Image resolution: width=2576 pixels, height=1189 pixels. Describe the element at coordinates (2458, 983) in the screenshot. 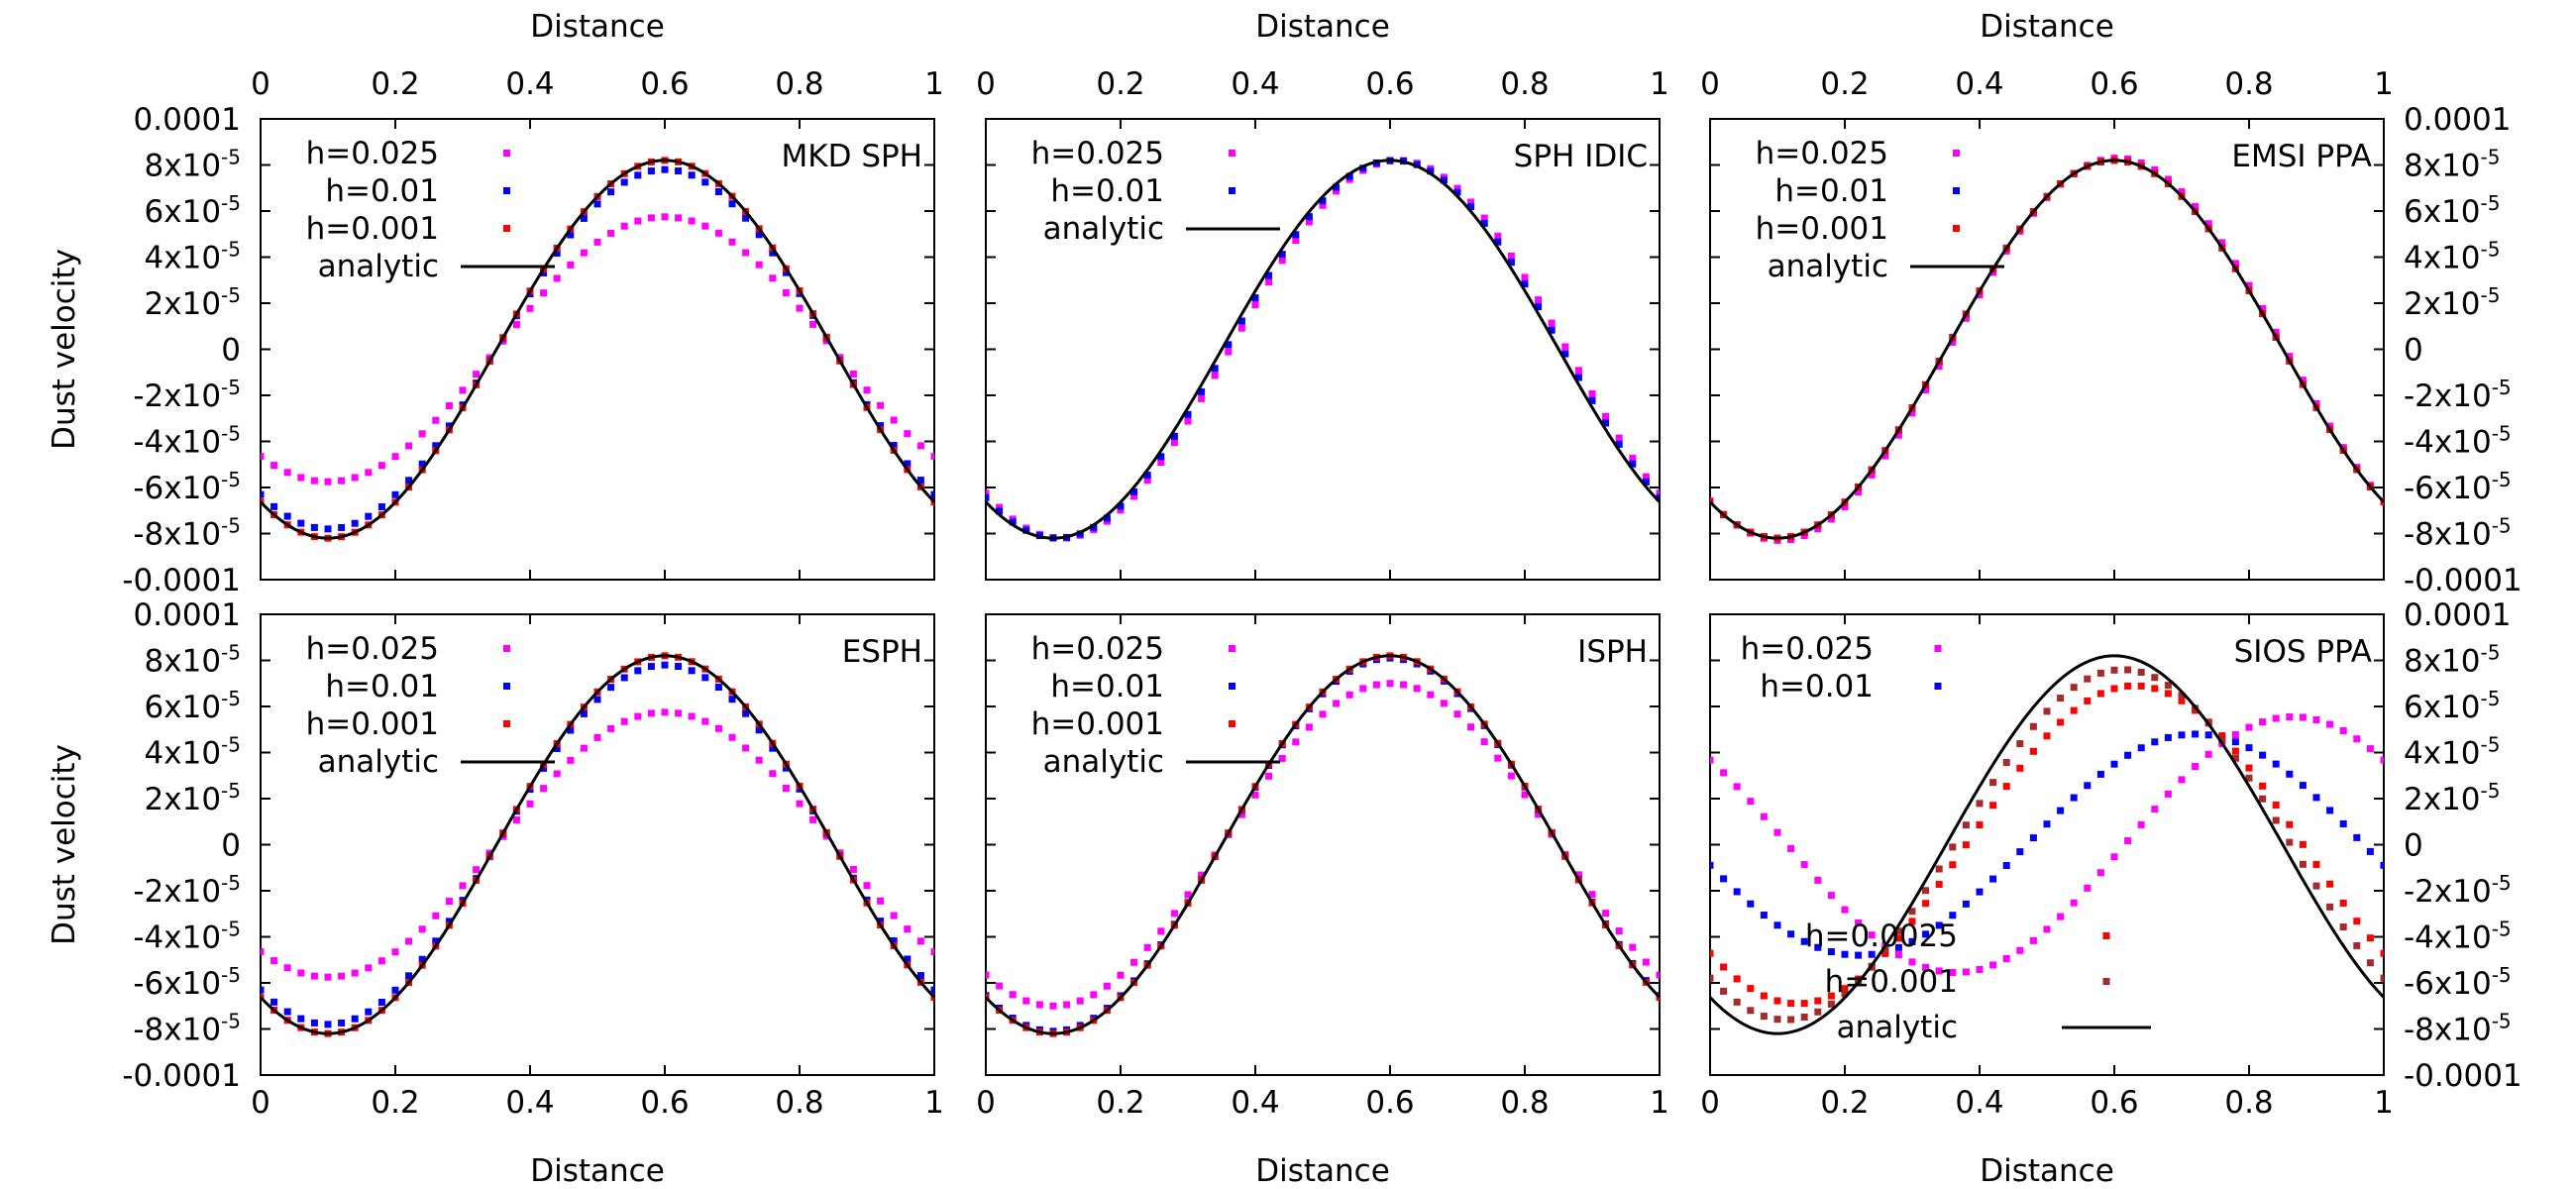

I see `y-tick-label-right: -6x10⁻⁵` at that location.